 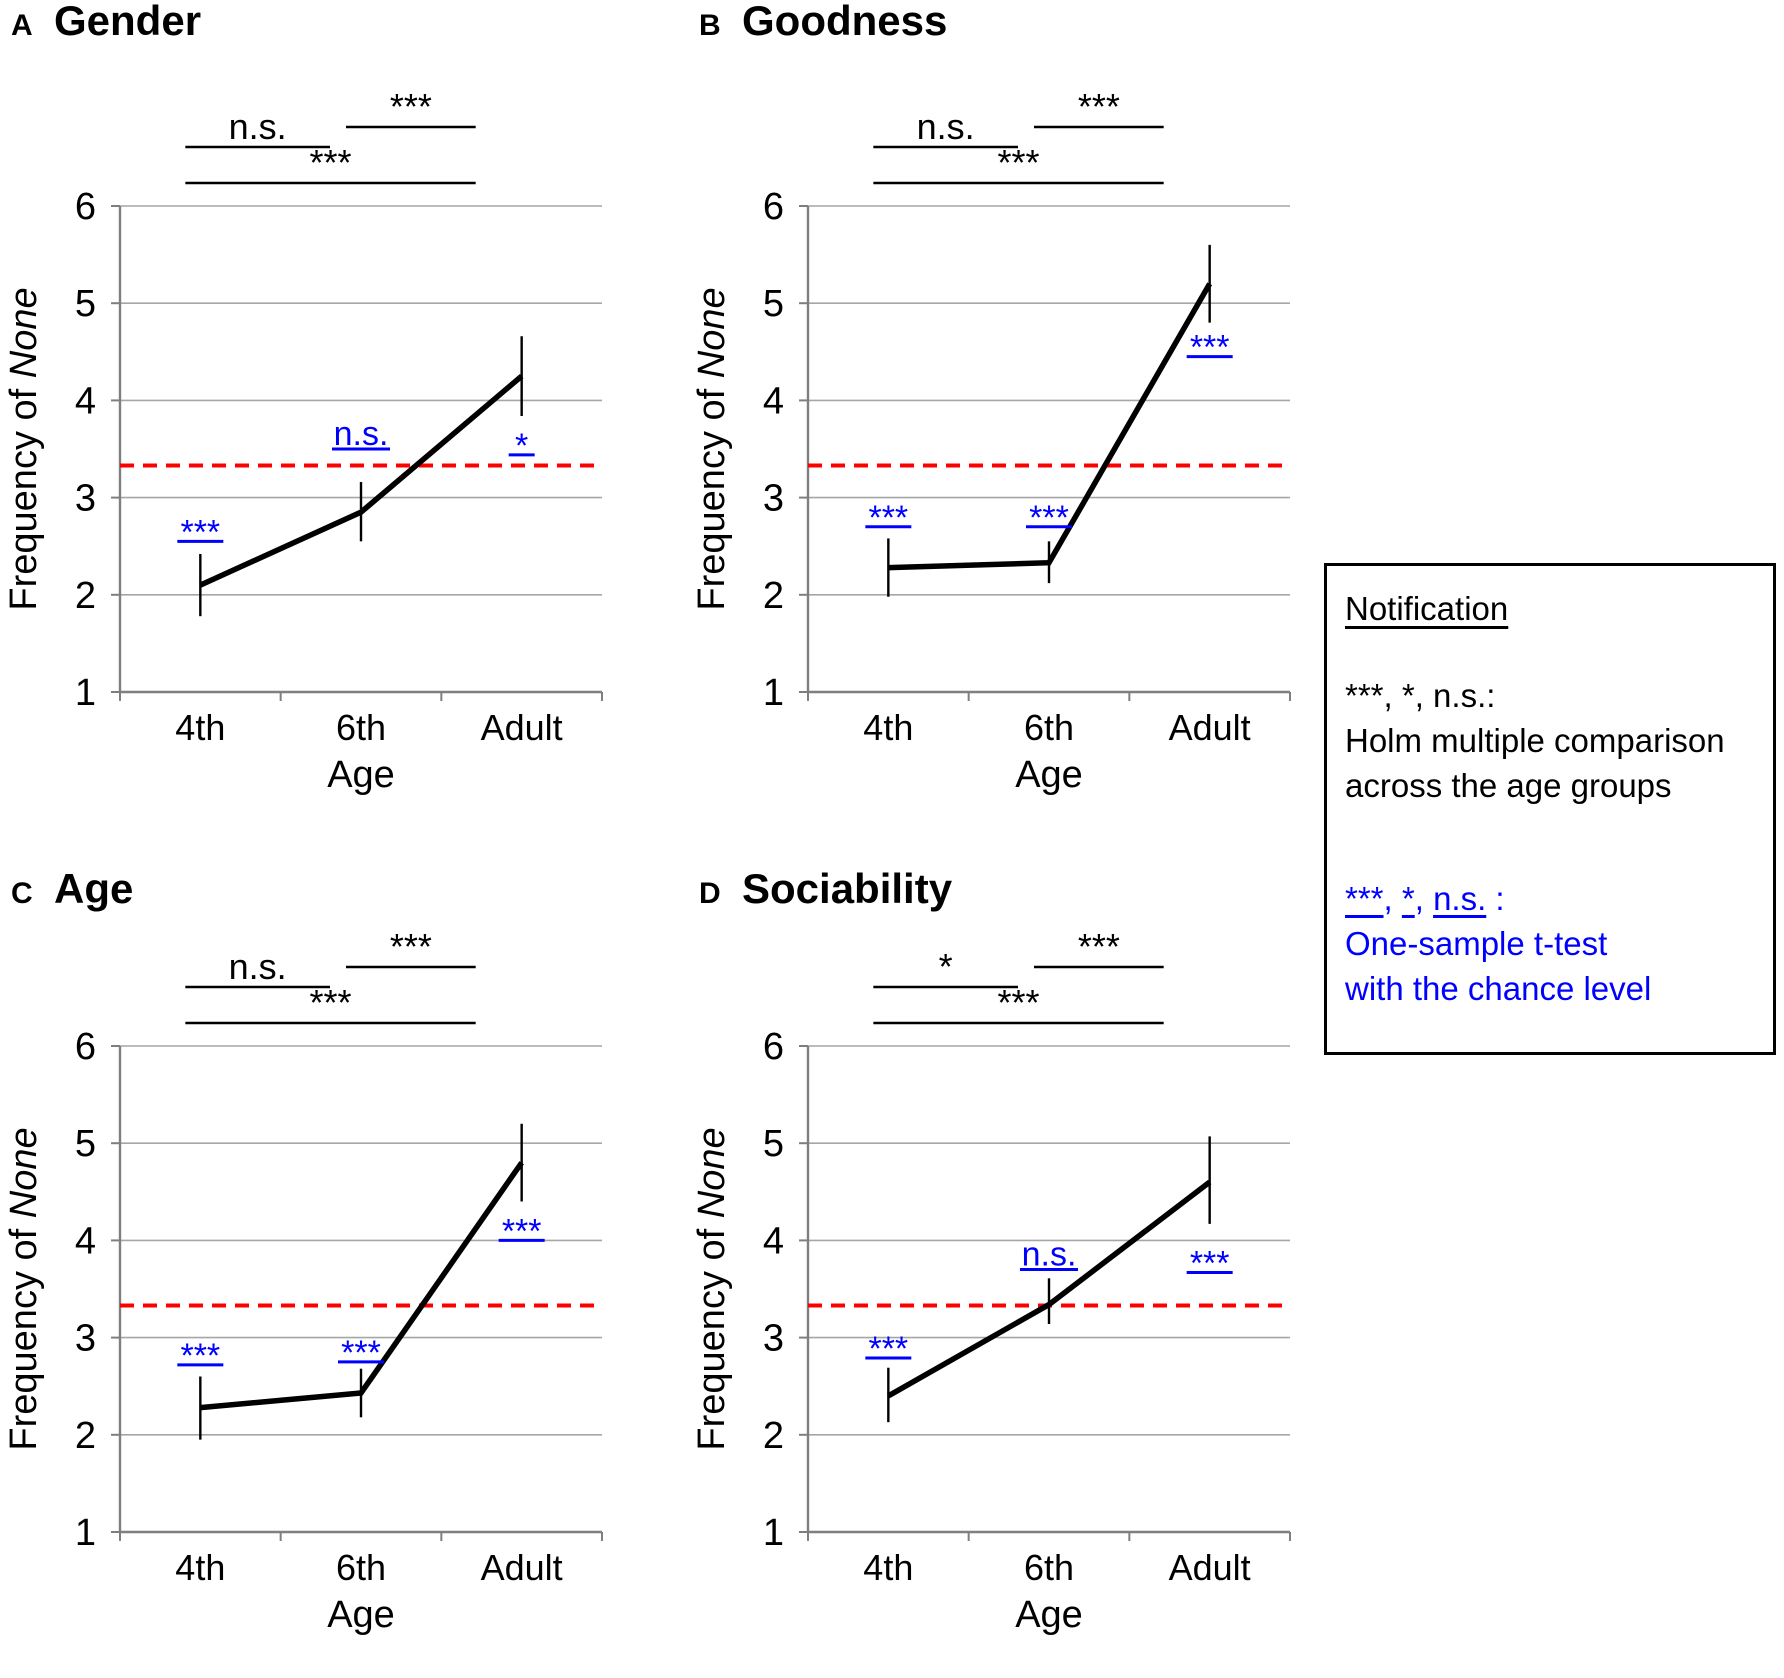 What do you see at coordinates (1427, 608) in the screenshot?
I see `notification-title: Notification` at bounding box center [1427, 608].